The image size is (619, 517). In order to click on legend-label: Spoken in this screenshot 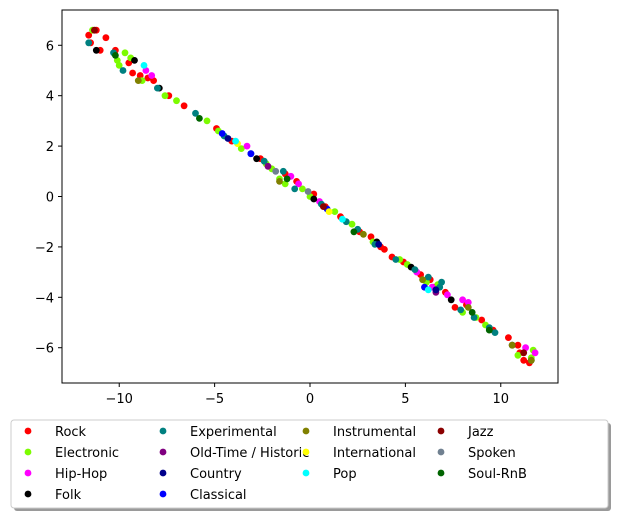, I will do `click(492, 453)`.